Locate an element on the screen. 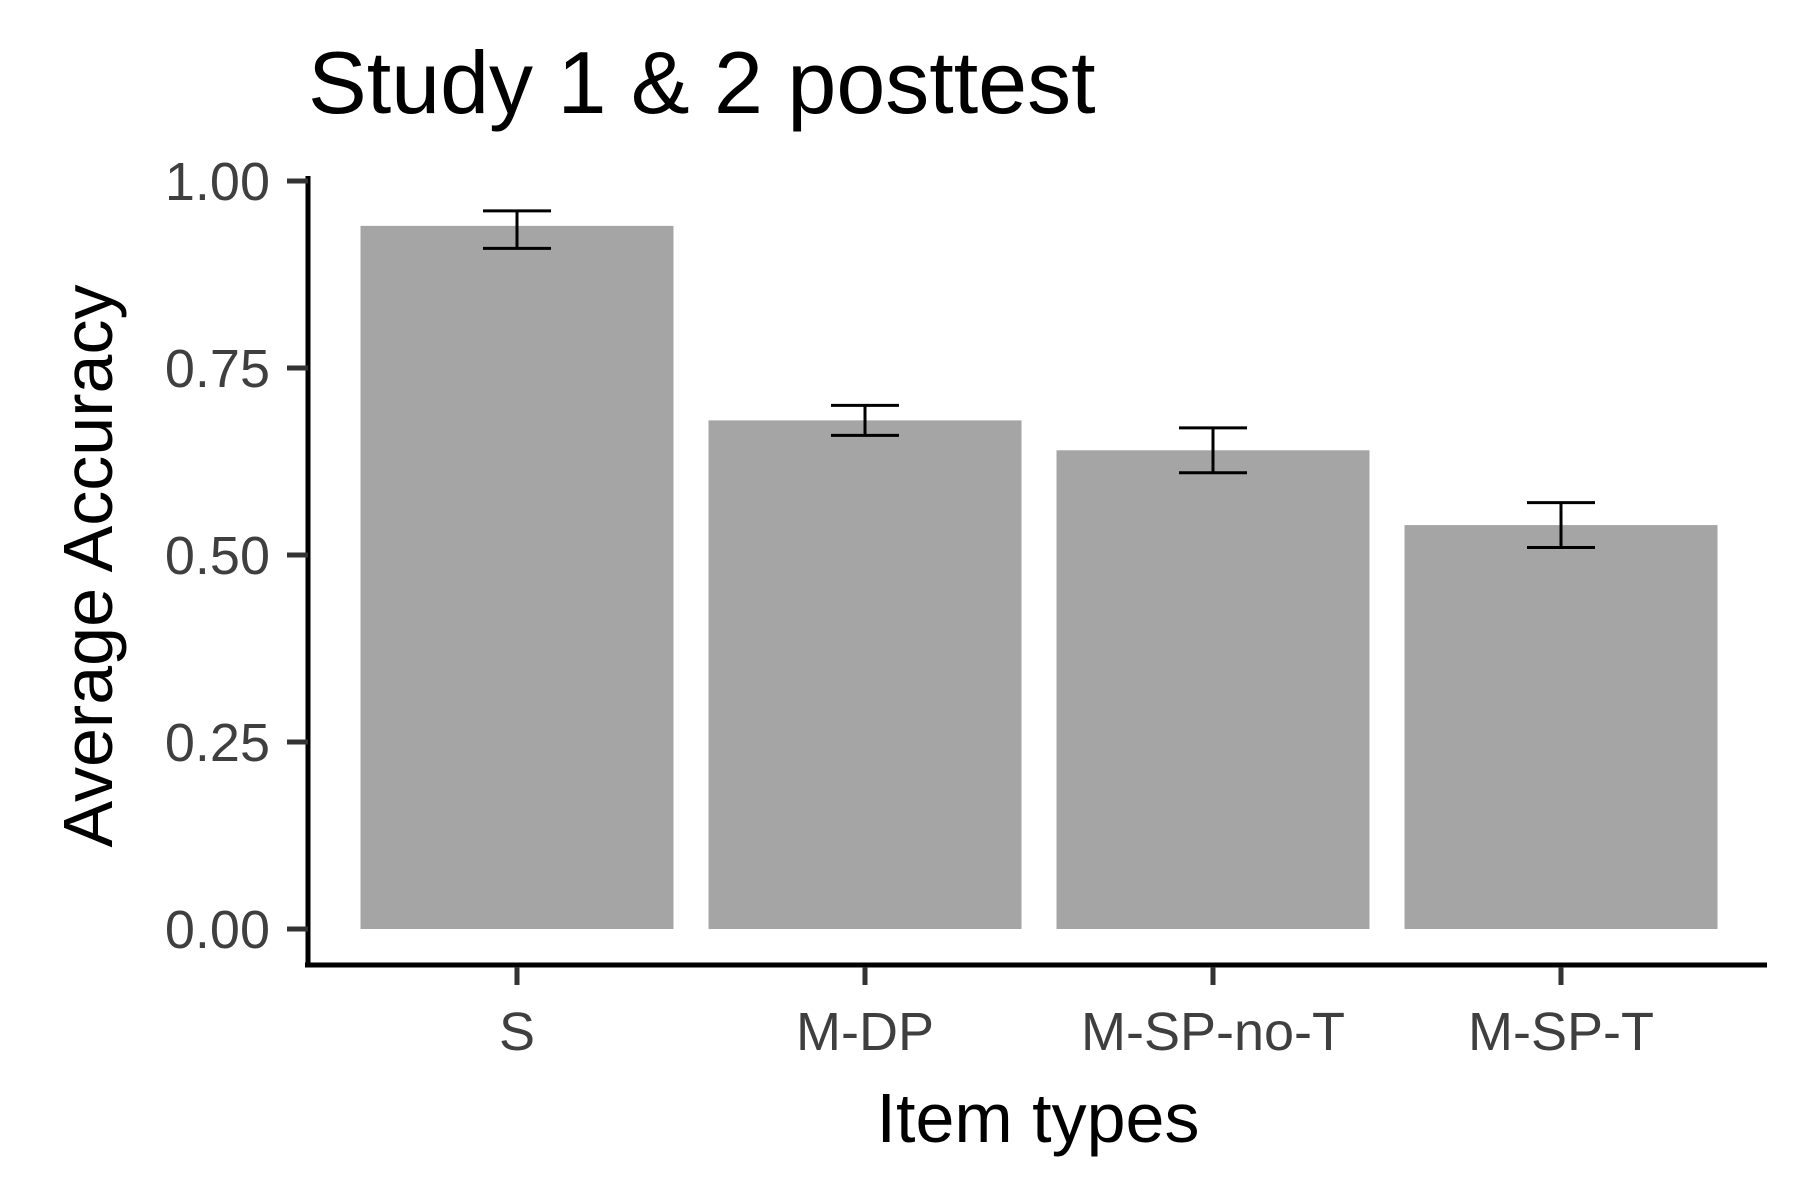  y-tick-label-0-50: 0.50 is located at coordinates (217, 556).